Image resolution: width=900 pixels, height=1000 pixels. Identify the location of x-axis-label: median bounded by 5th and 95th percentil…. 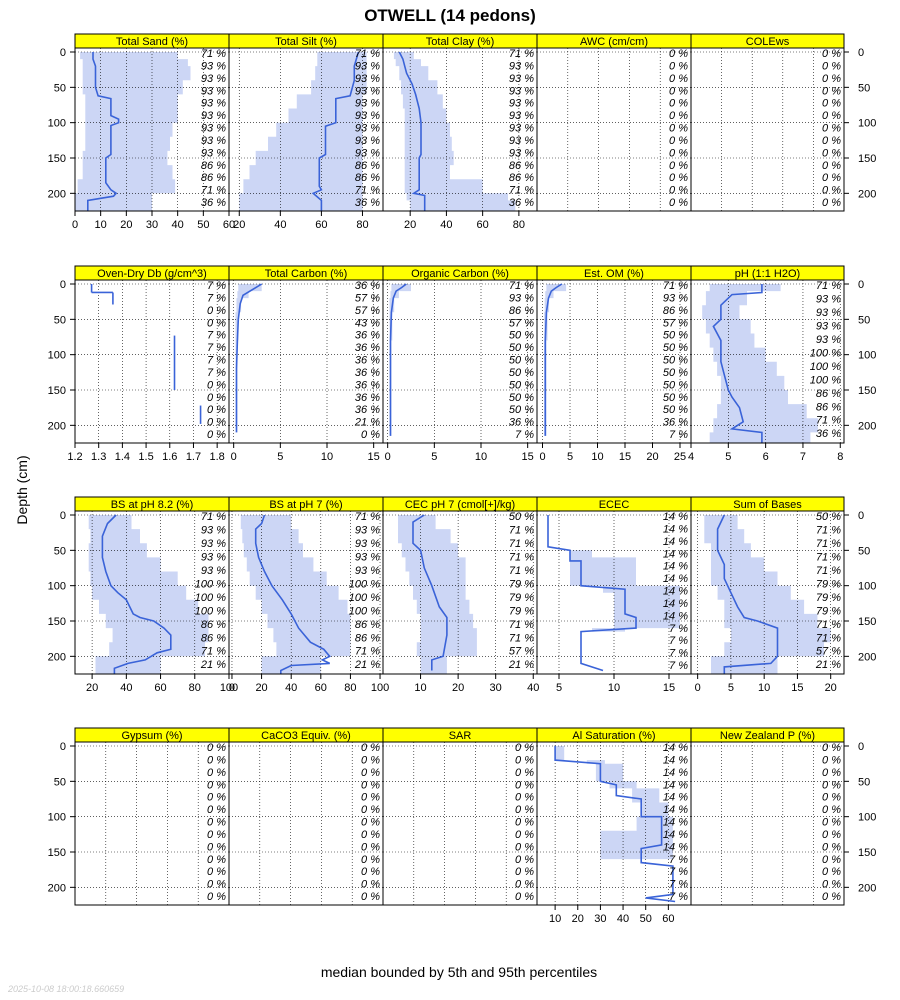
(459, 972).